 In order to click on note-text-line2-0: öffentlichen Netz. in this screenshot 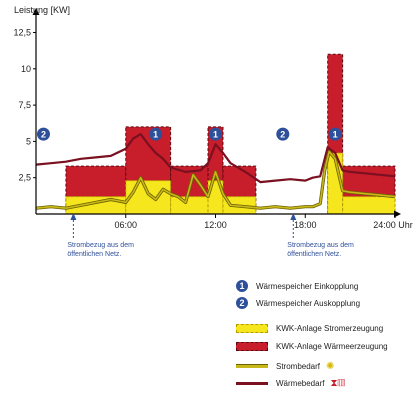, I will do `click(94, 254)`.